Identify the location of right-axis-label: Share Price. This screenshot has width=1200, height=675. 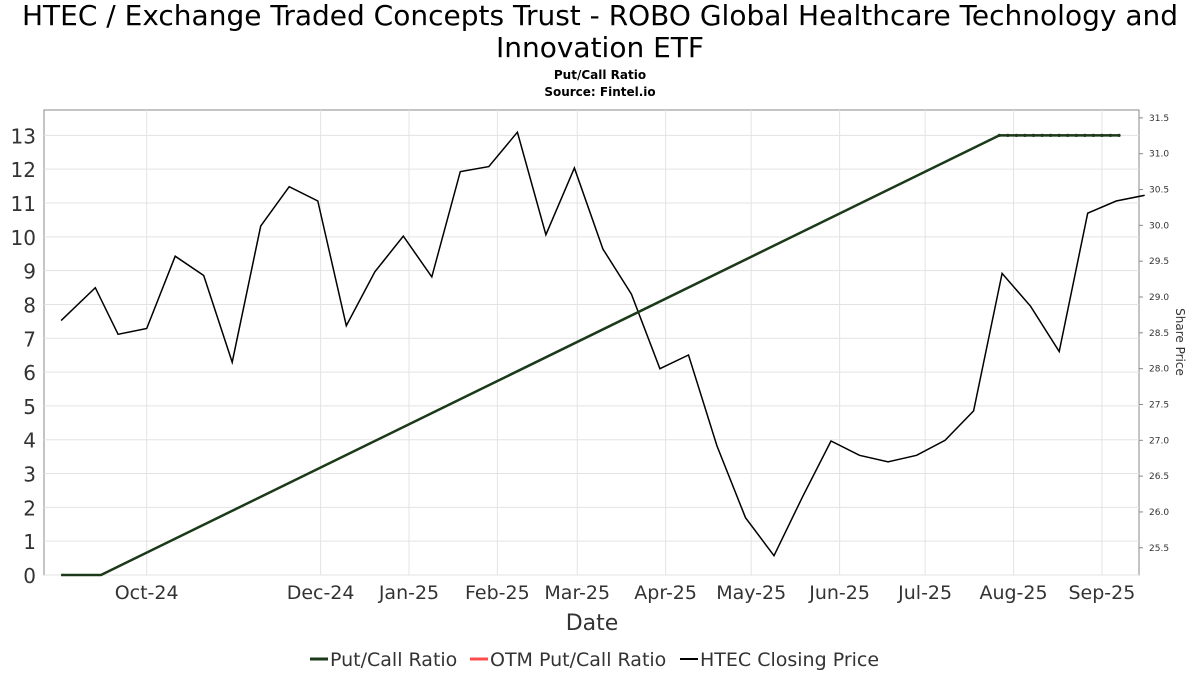
(1180, 342).